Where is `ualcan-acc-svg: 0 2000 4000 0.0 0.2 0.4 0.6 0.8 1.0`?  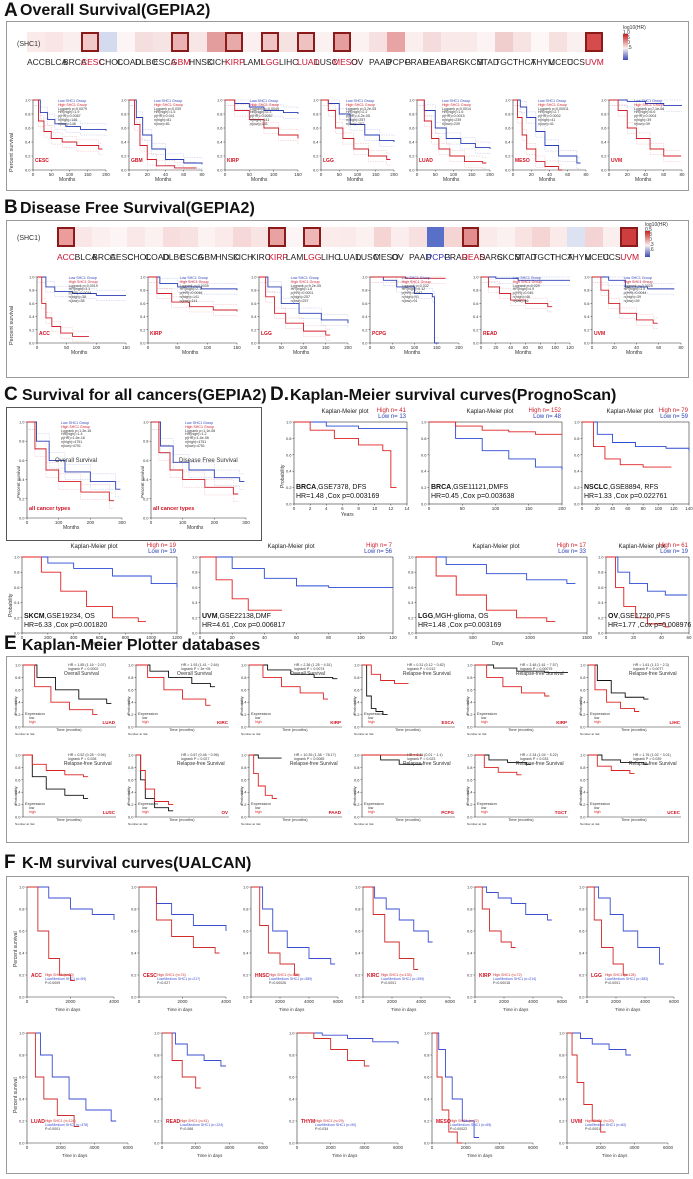
ualcan-acc-svg: 0 2000 4000 0.0 0.2 0.4 0.6 0.8 1.0 is located at coordinates (69, 945).